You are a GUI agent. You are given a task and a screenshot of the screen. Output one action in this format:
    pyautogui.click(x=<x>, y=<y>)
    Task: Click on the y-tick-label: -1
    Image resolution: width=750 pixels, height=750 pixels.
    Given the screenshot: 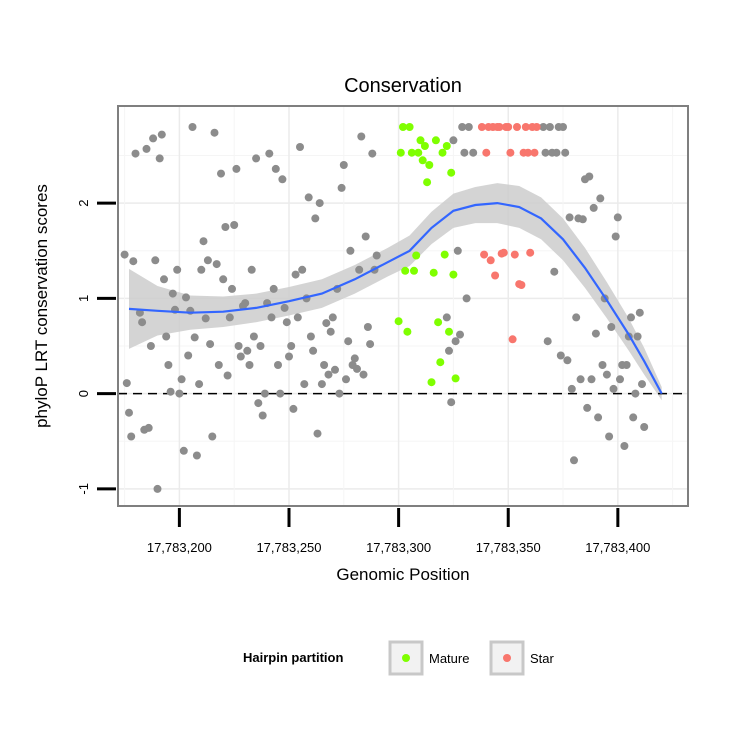 What is the action you would take?
    pyautogui.click(x=83, y=489)
    